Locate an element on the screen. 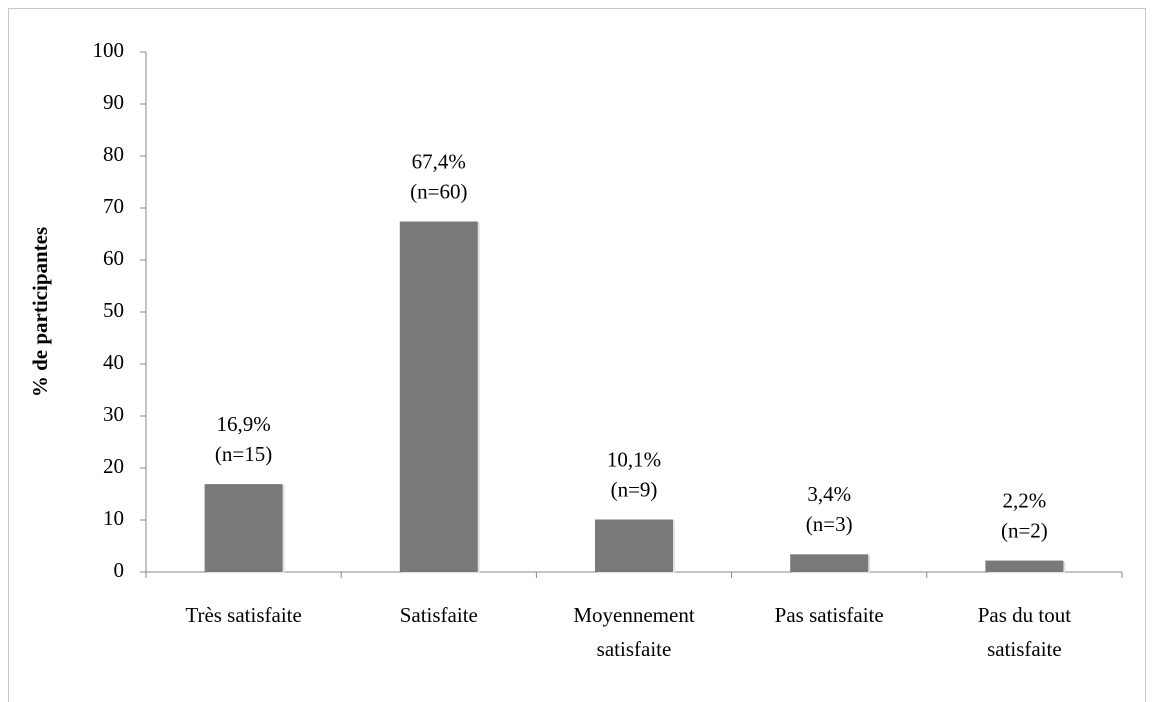 Image resolution: width=1154 pixels, height=702 pixels. count-label: (n=15) is located at coordinates (243, 454).